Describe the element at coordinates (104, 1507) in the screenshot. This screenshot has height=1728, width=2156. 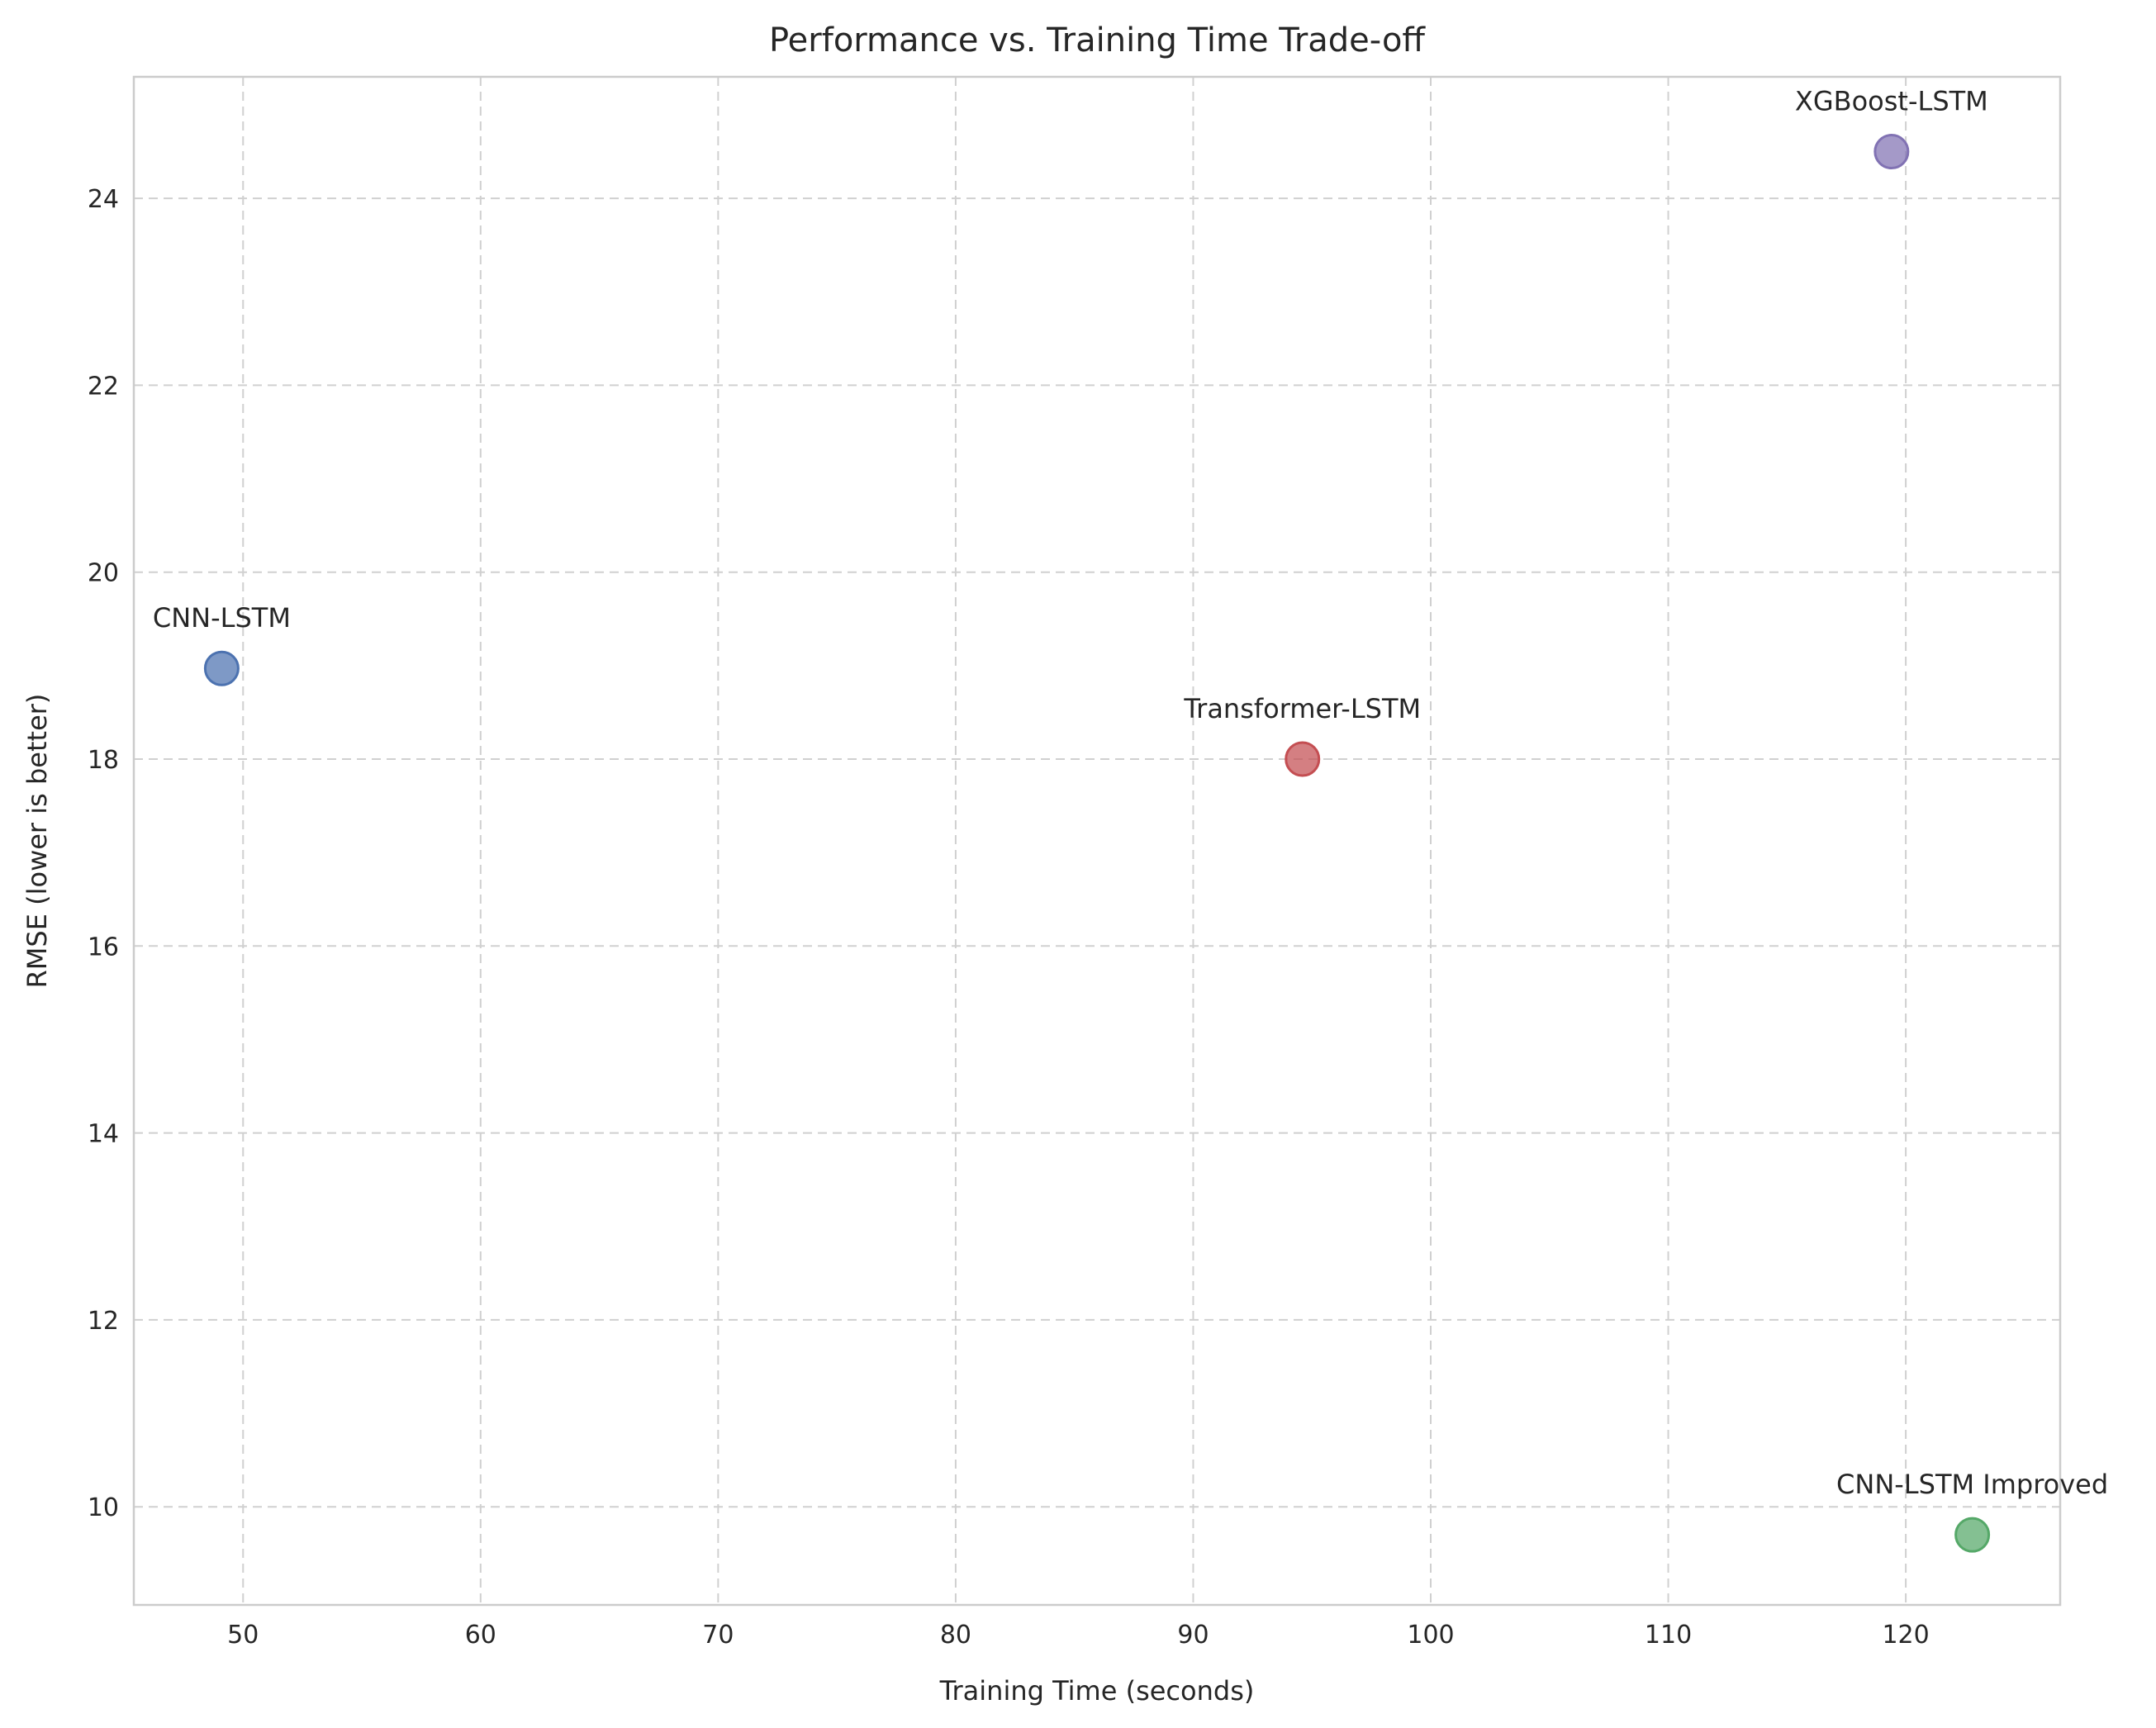
I see `y-tick-label: 10` at that location.